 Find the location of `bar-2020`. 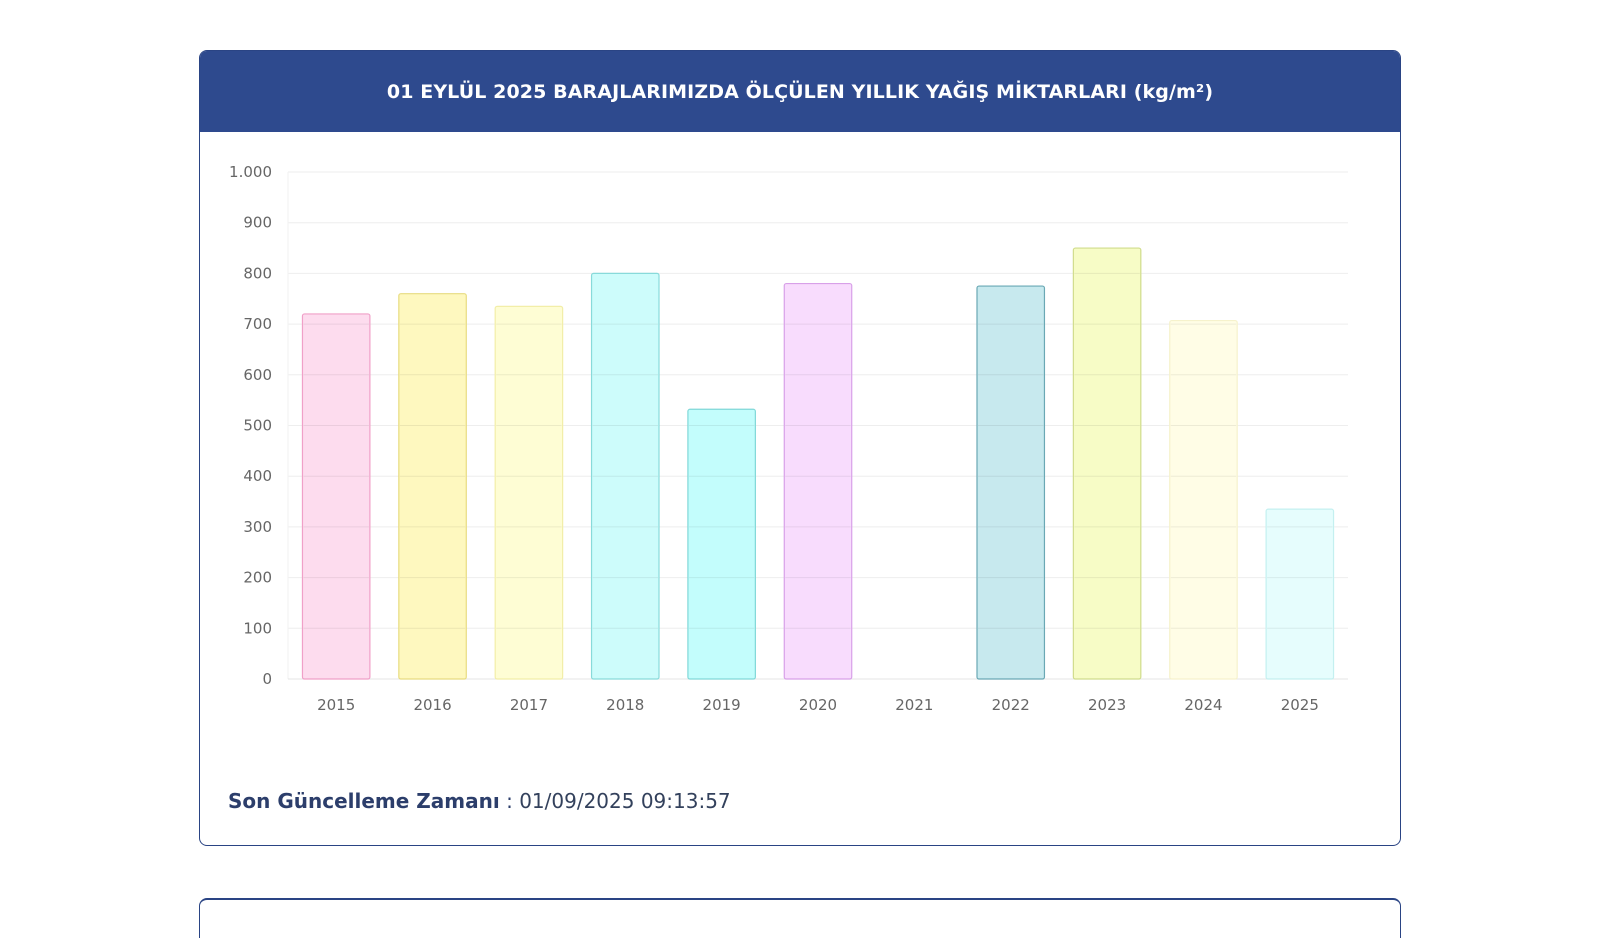

bar-2020 is located at coordinates (818, 481).